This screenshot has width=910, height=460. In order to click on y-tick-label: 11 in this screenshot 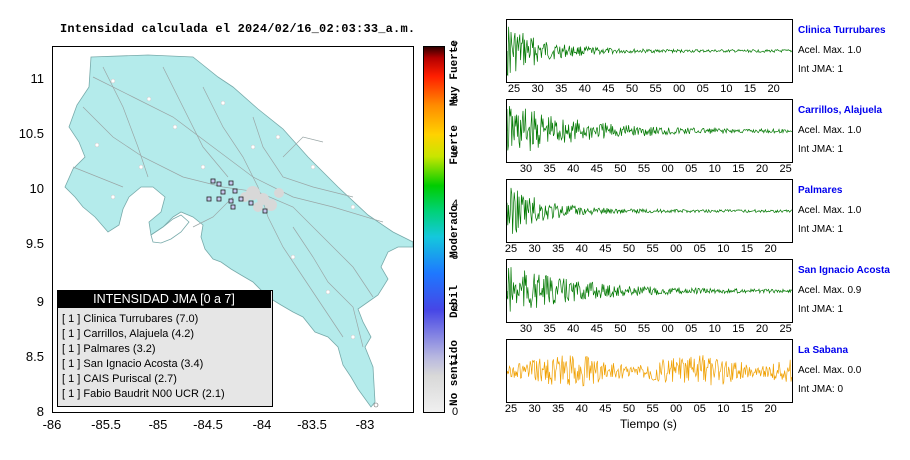, I will do `click(37, 78)`.